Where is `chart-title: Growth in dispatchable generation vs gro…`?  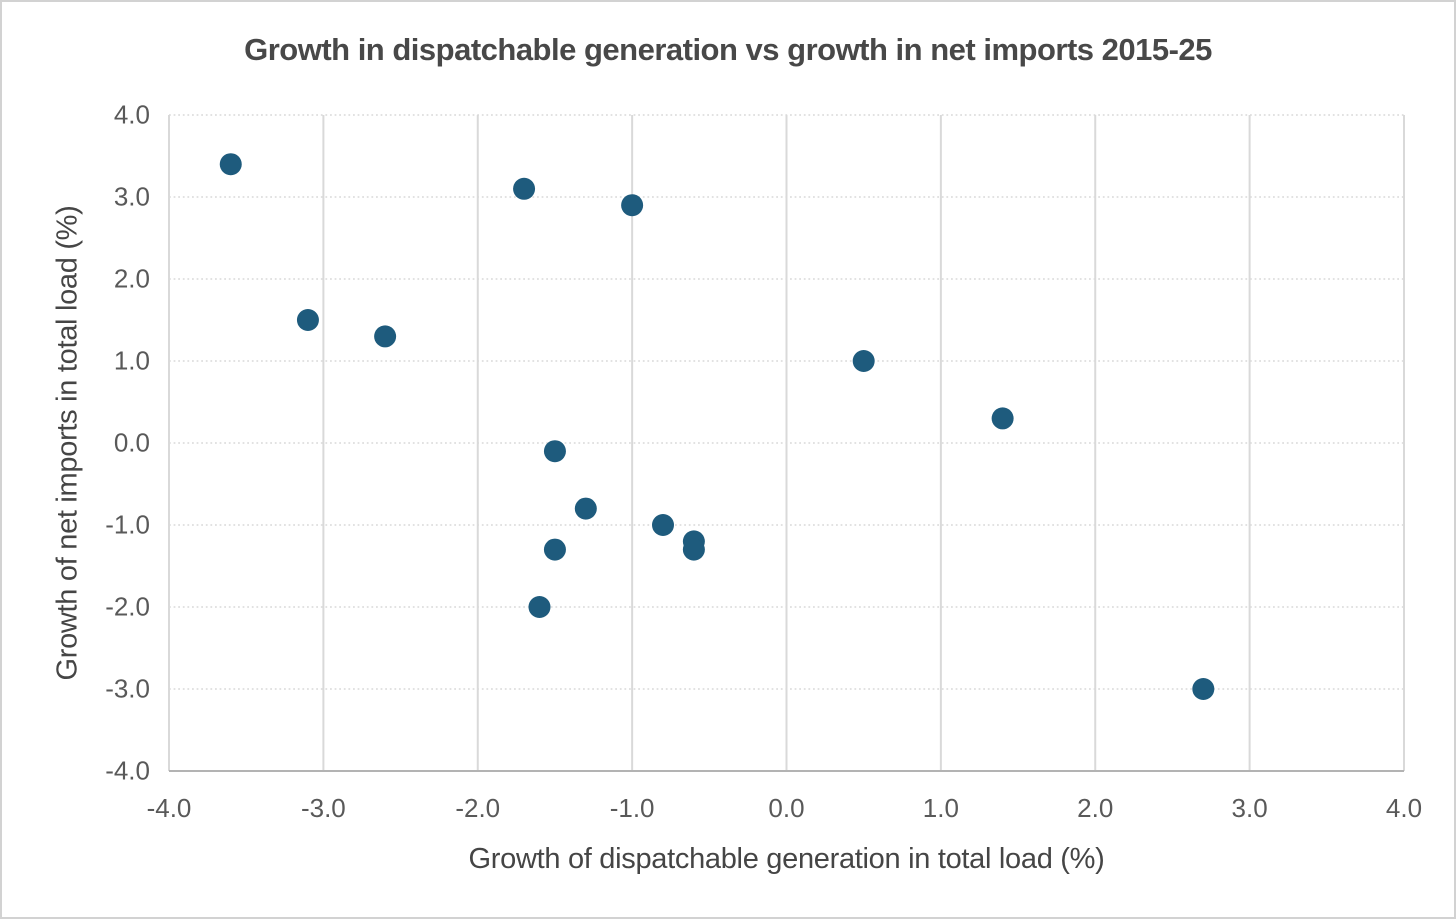
chart-title: Growth in dispatchable generation vs gro… is located at coordinates (728, 49).